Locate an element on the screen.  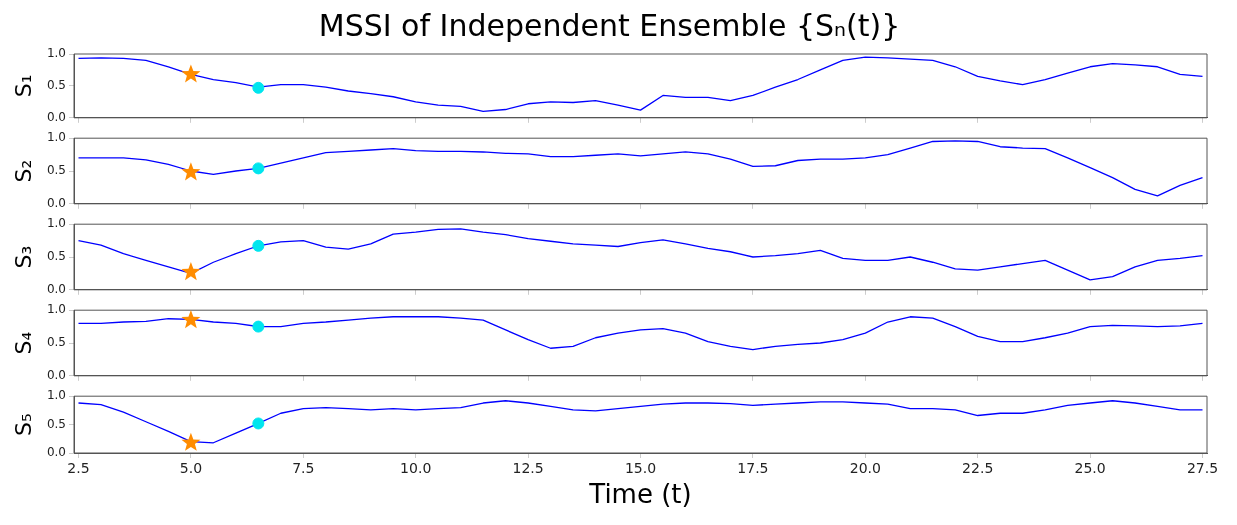
x-tick-label: 27.5 is located at coordinates (1202, 468).